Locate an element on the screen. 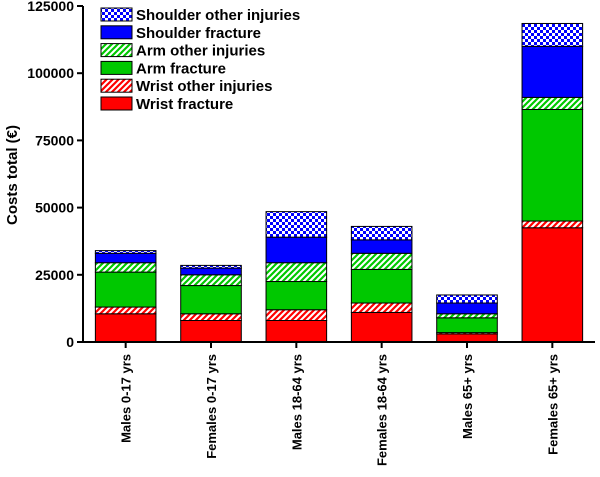  bar-wrist-other-injuries-females-18-64-yrs is located at coordinates (381, 307).